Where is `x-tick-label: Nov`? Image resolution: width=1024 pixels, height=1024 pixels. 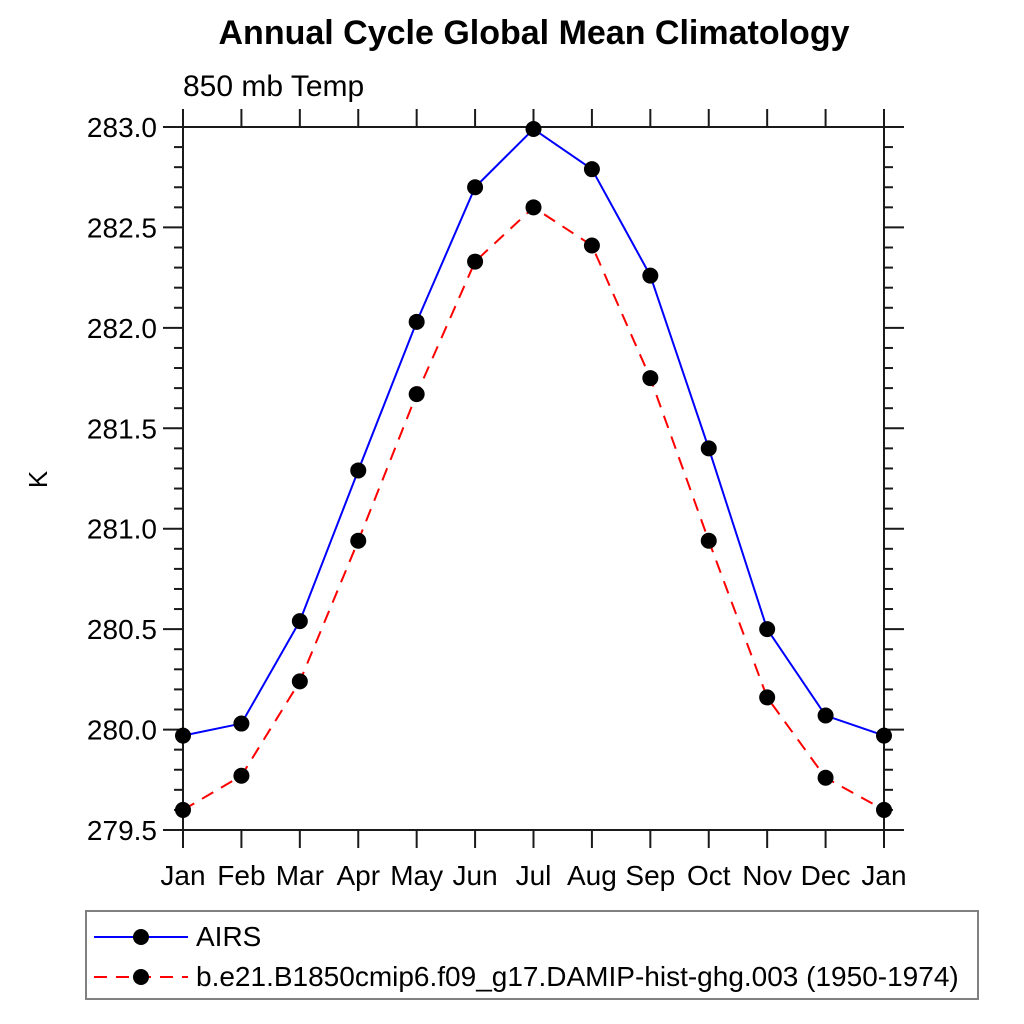 x-tick-label: Nov is located at coordinates (767, 875).